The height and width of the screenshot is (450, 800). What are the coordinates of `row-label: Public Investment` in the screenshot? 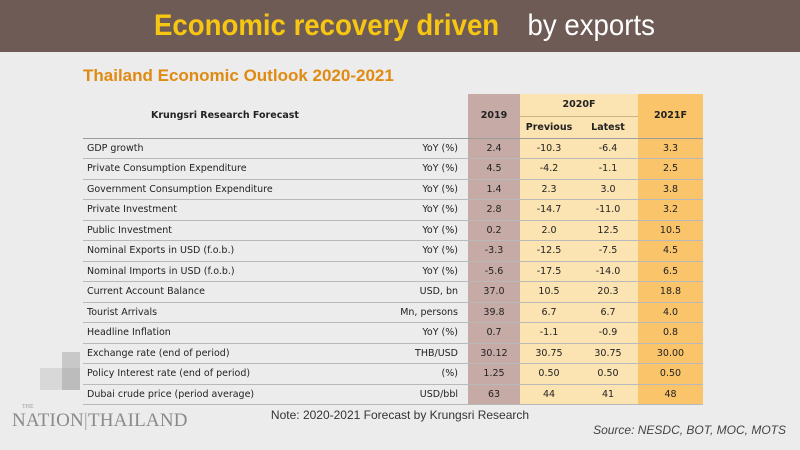 It's located at (213, 230).